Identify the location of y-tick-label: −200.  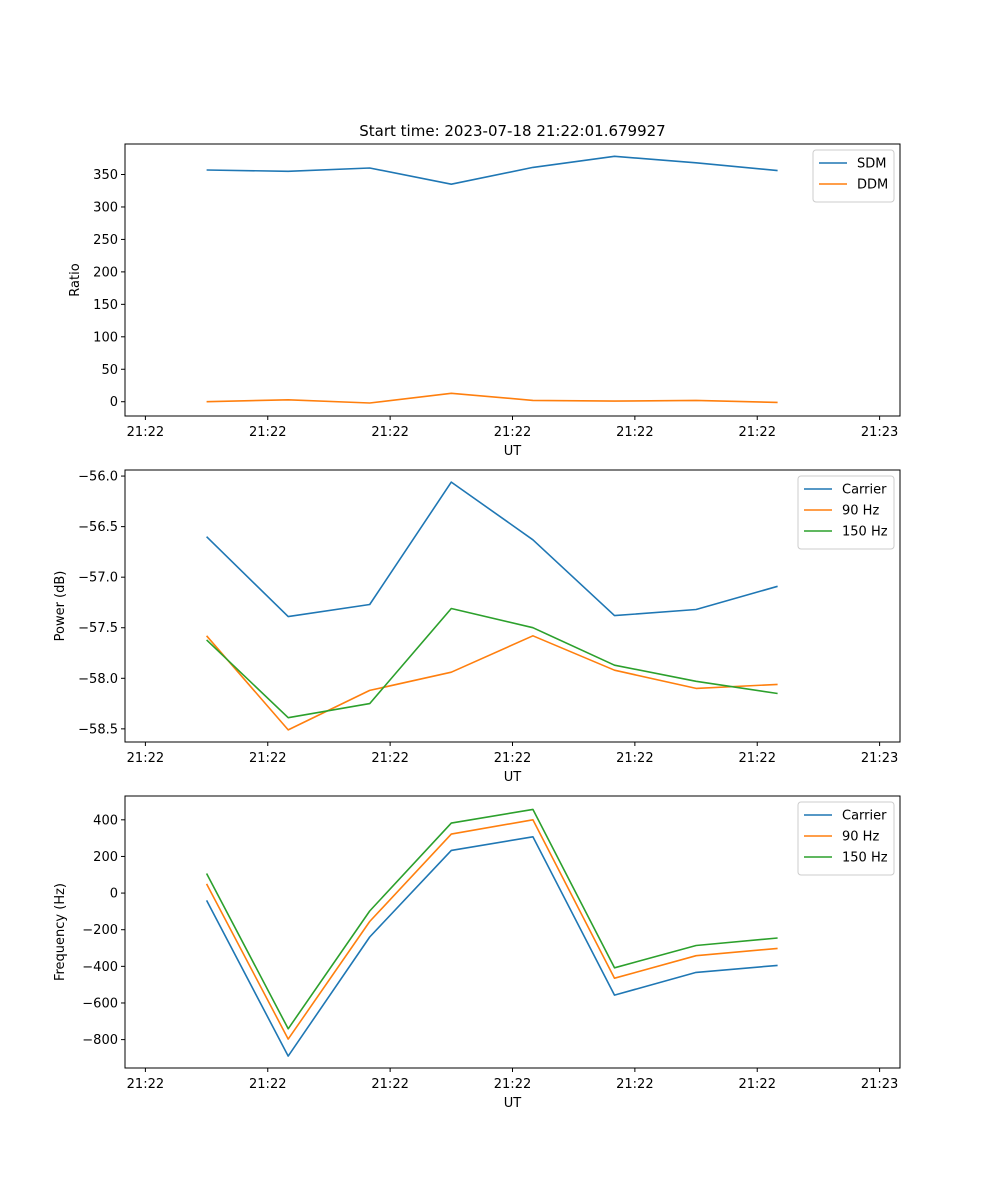
(100, 930).